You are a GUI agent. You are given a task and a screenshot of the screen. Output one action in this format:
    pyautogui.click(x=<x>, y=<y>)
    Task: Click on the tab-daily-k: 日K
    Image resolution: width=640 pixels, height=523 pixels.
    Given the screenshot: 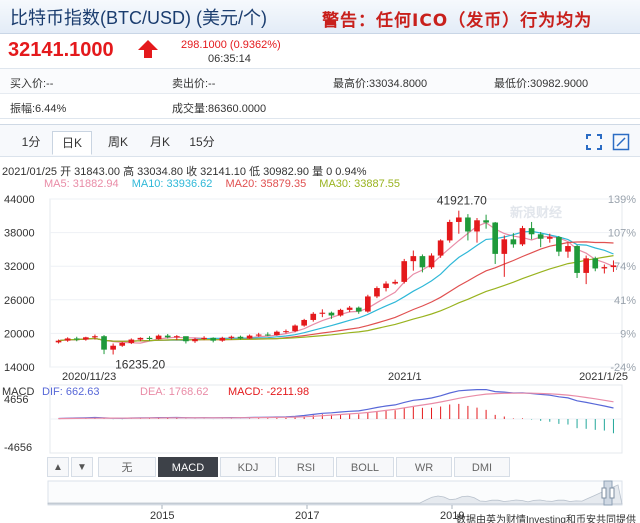 What is the action you would take?
    pyautogui.click(x=72, y=143)
    